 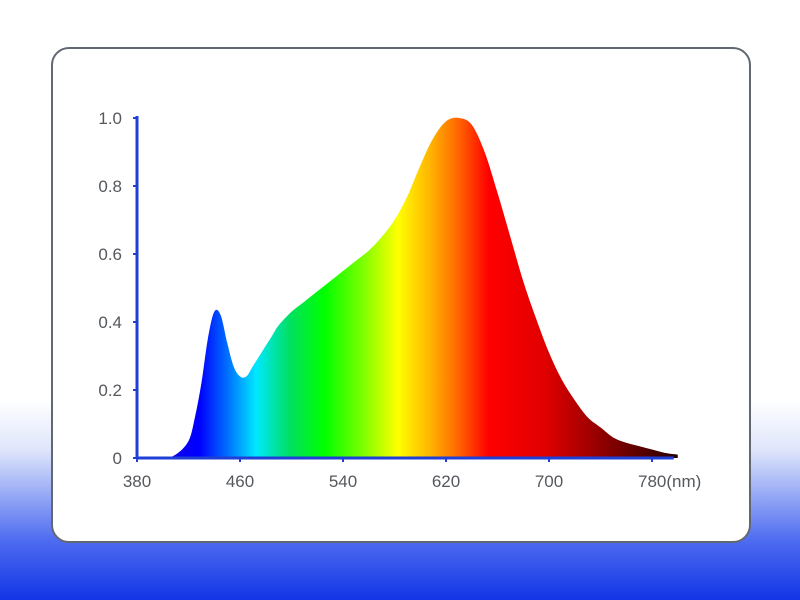 What do you see at coordinates (110, 322) in the screenshot?
I see `y-tick-label: 0.4` at bounding box center [110, 322].